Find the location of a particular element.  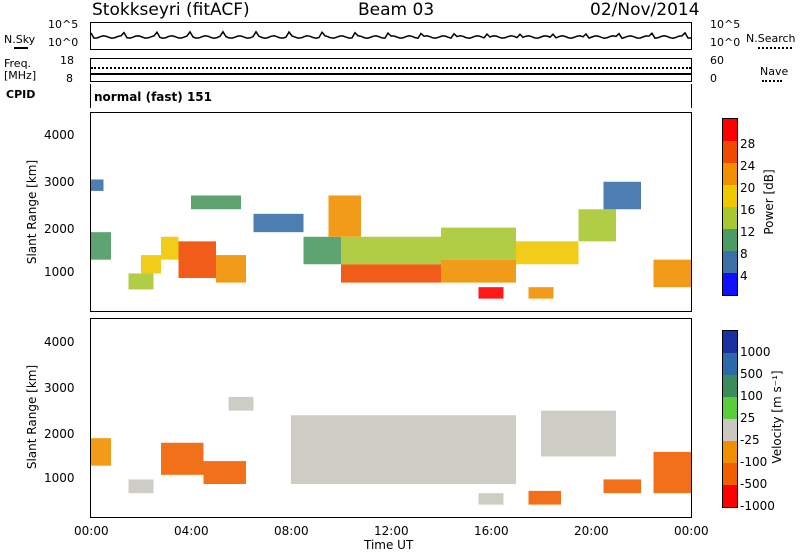

date-title: 02/Nov/2014 is located at coordinates (645, 10).